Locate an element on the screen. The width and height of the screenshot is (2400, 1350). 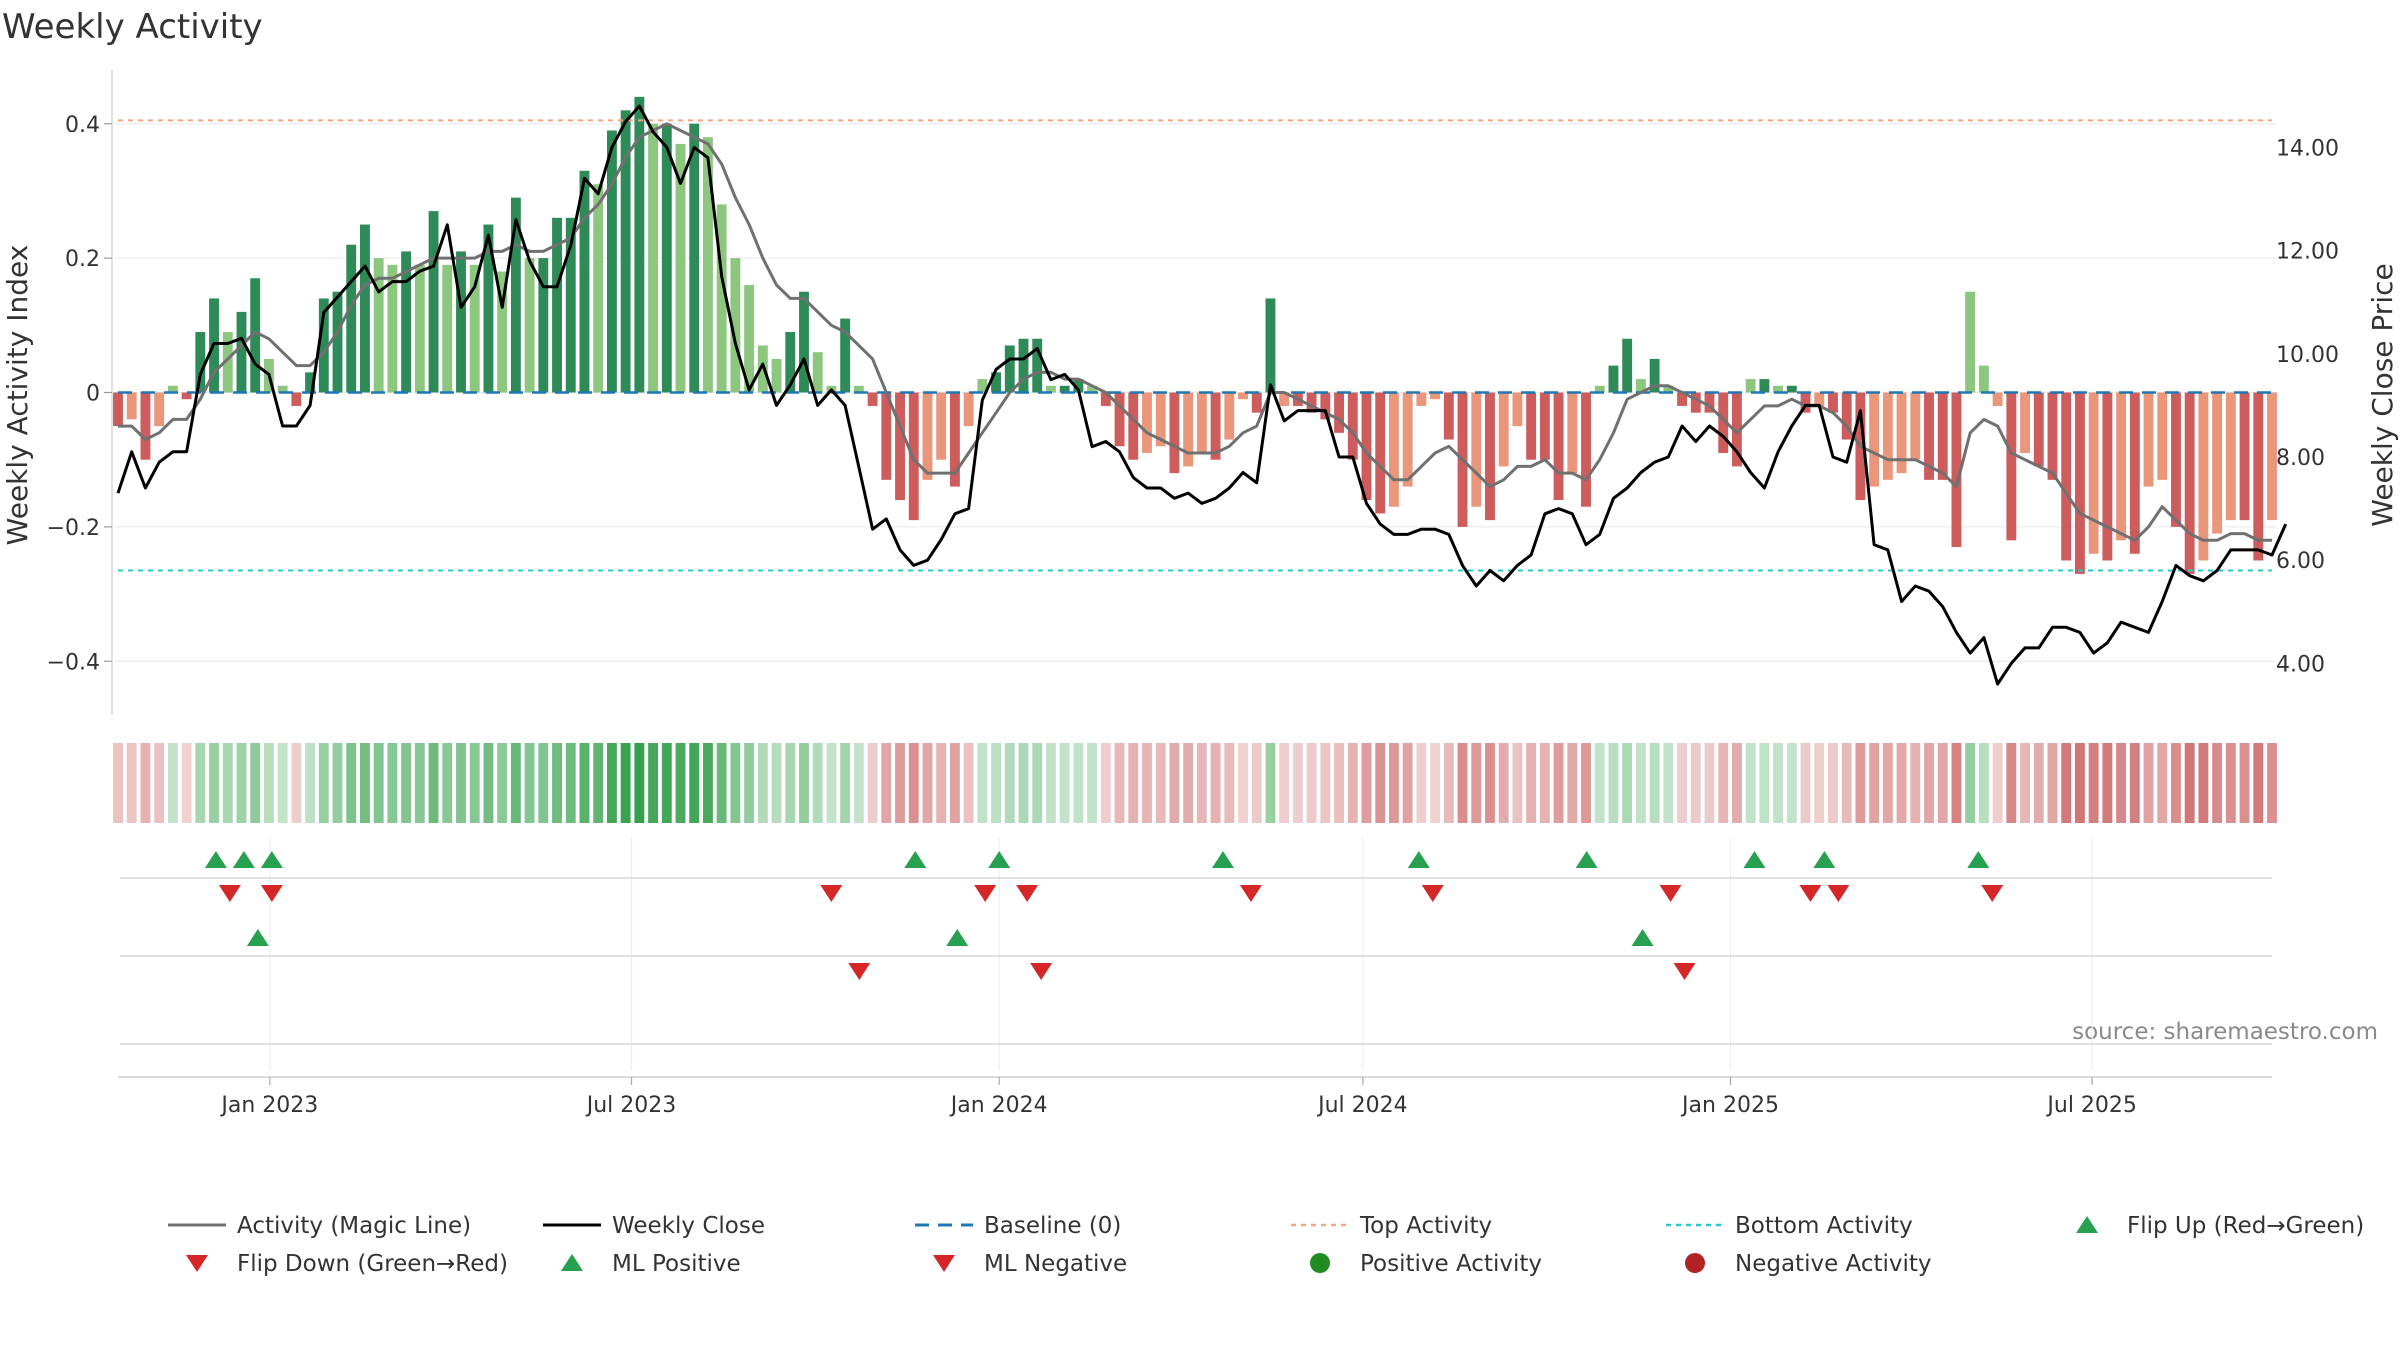
source-note: source: sharemaestro.com is located at coordinates (2225, 1032).